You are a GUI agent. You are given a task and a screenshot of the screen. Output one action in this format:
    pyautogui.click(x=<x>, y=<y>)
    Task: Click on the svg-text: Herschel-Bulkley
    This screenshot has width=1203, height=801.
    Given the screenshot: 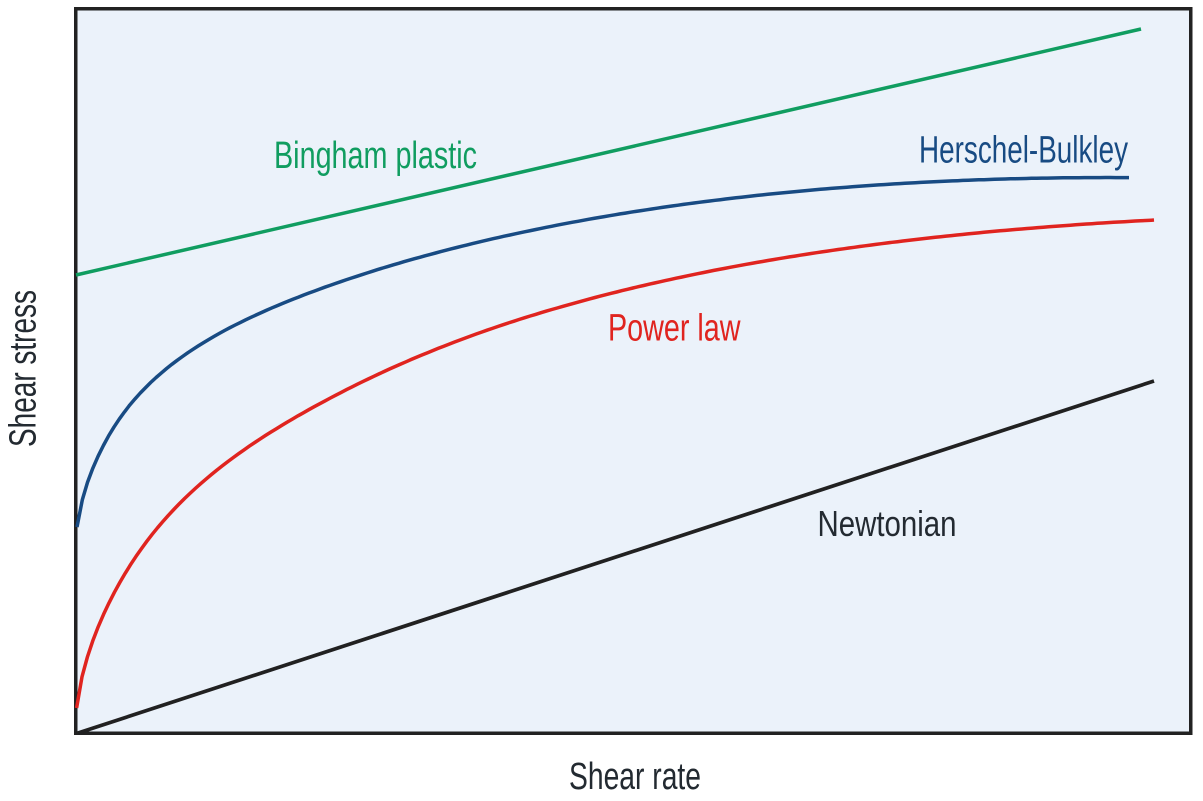 What is the action you would take?
    pyautogui.click(x=1023, y=151)
    